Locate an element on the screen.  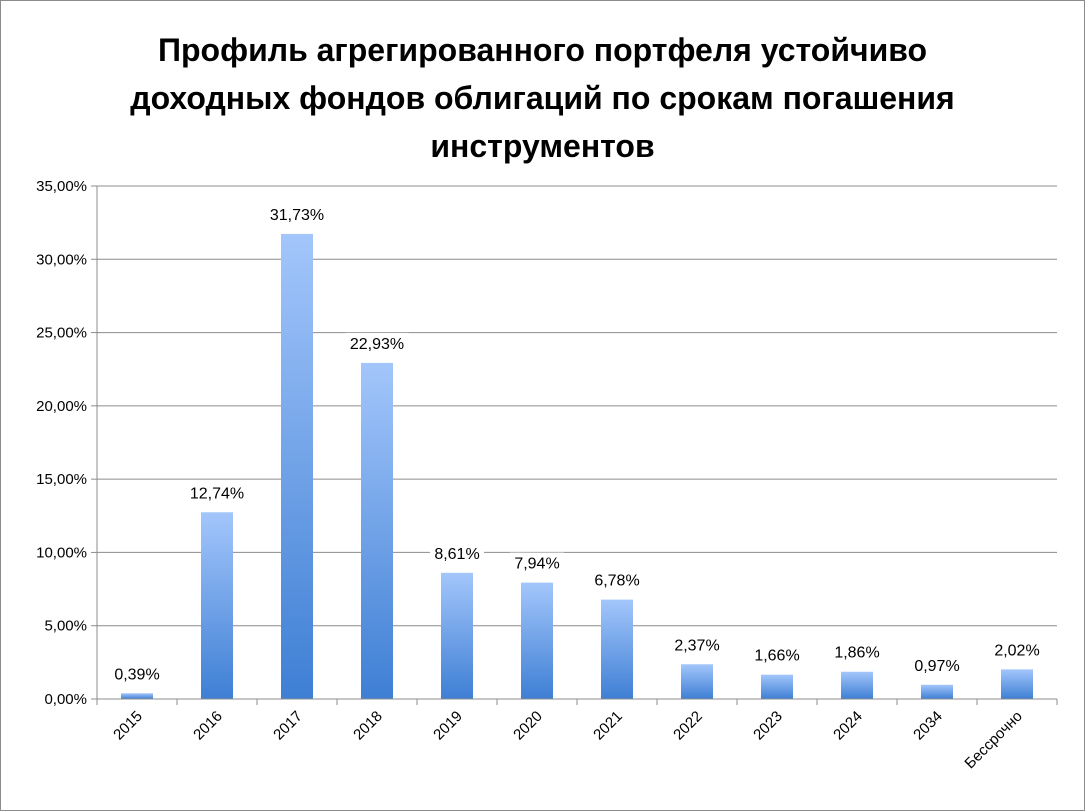
y-tick-label: 35,00% is located at coordinates (61, 186).